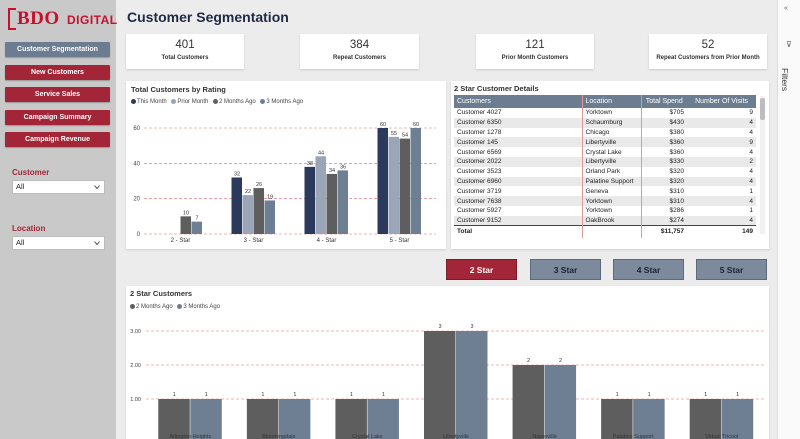  What do you see at coordinates (605, 220) in the screenshot?
I see `table-row: Customer 9152 OakBrook $274 4` at bounding box center [605, 220].